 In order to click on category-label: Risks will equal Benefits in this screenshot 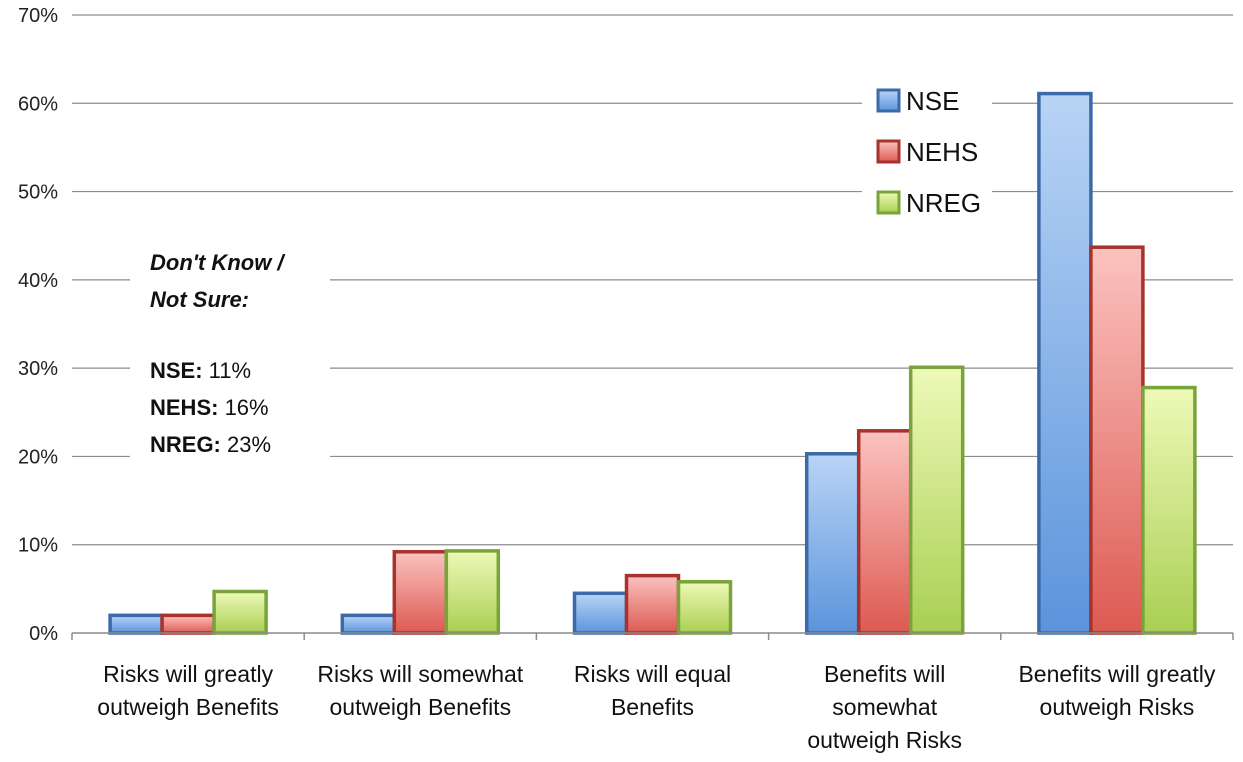, I will do `click(652, 690)`.